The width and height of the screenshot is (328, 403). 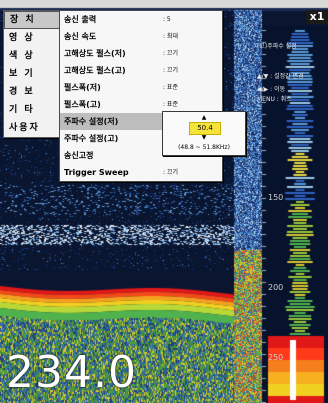 I want to click on depth-tick-250: 250, so click(x=276, y=357).